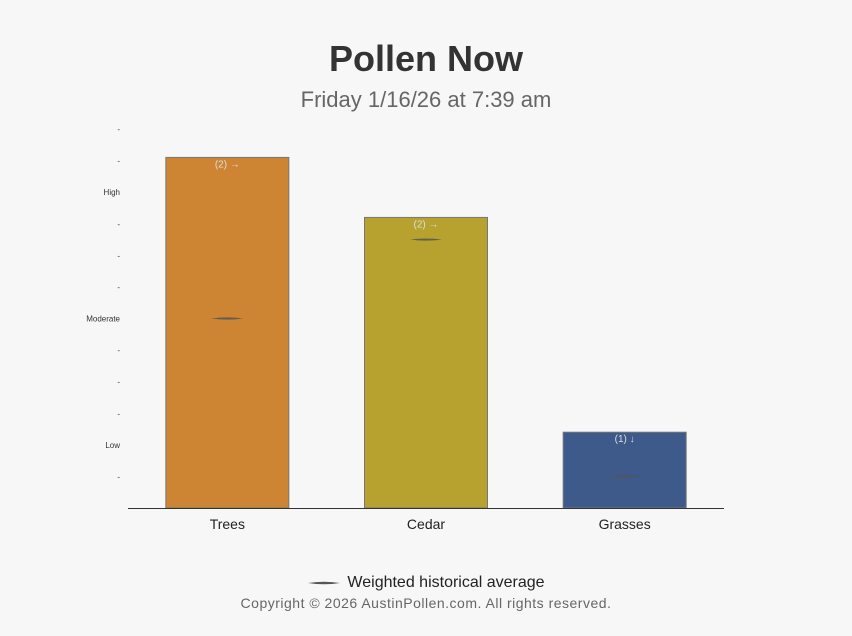 The image size is (852, 636). I want to click on bar-trees, so click(227, 332).